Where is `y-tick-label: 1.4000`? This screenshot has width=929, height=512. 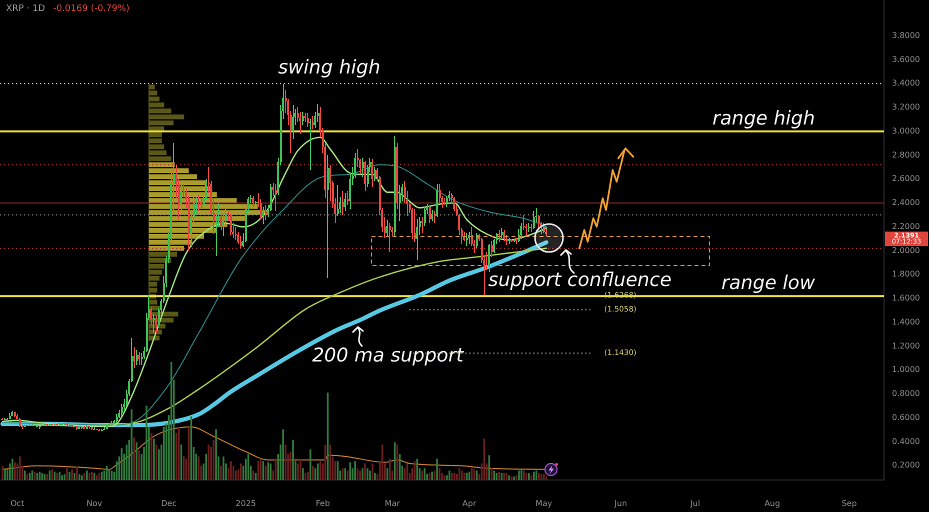 y-tick-label: 1.4000 is located at coordinates (906, 321).